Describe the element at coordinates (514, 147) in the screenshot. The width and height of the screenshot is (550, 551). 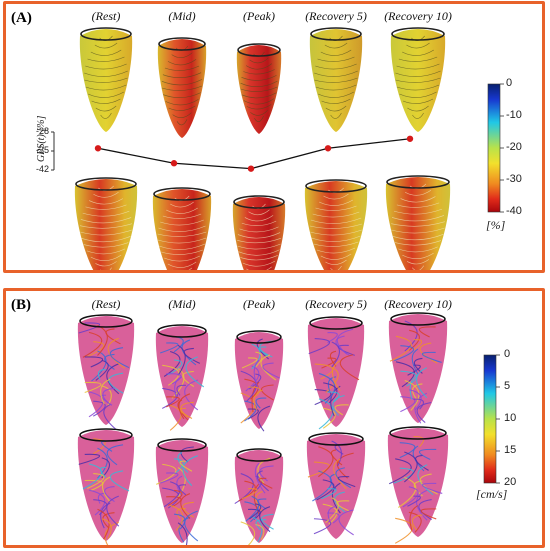
I see `strain-colorbar-tick: -20` at that location.